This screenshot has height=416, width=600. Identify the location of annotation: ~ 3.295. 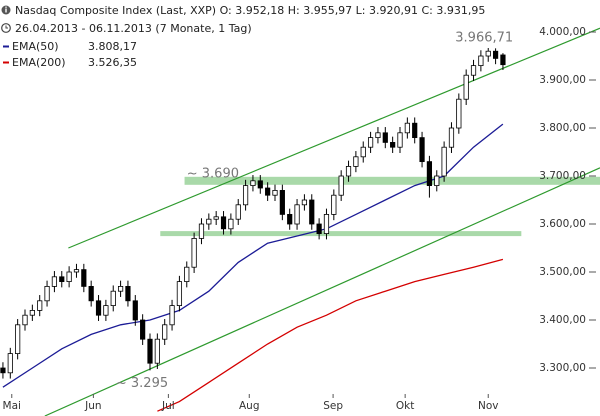
(142, 383).